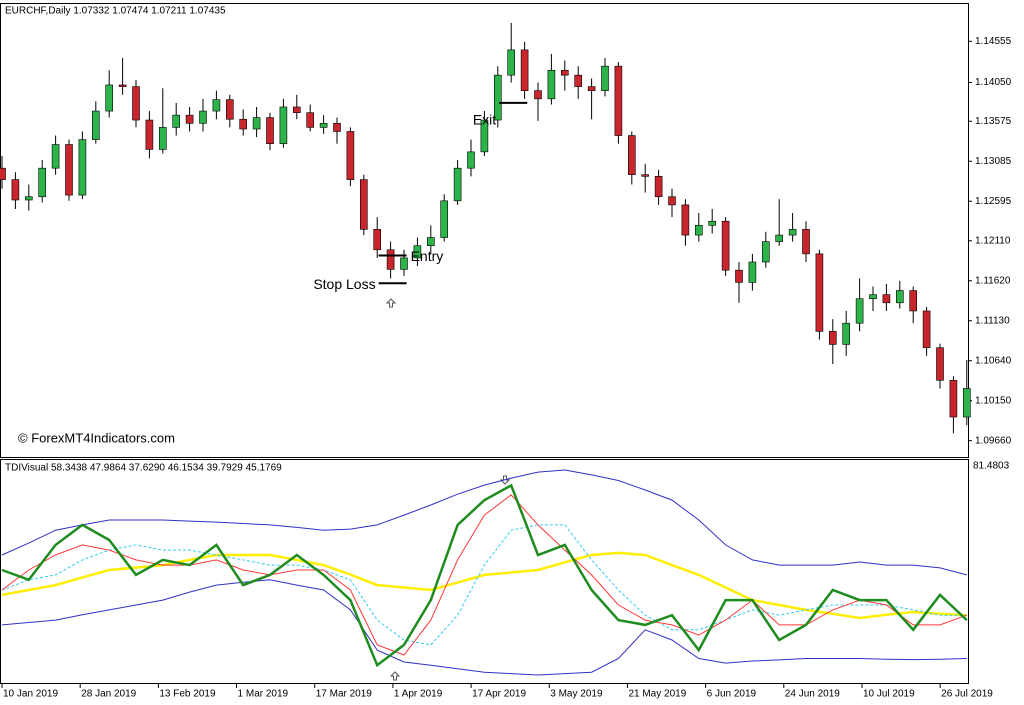  I want to click on y-tick-label: 1.14555, so click(993, 41).